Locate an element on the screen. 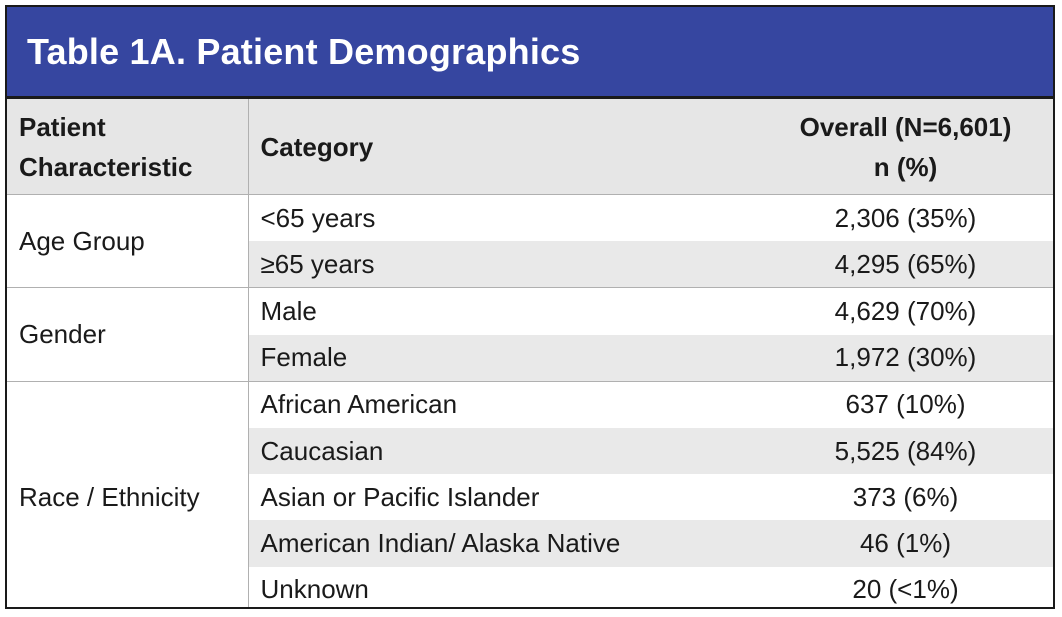  header-characteristic: Patient Characteristic is located at coordinates (128, 147).